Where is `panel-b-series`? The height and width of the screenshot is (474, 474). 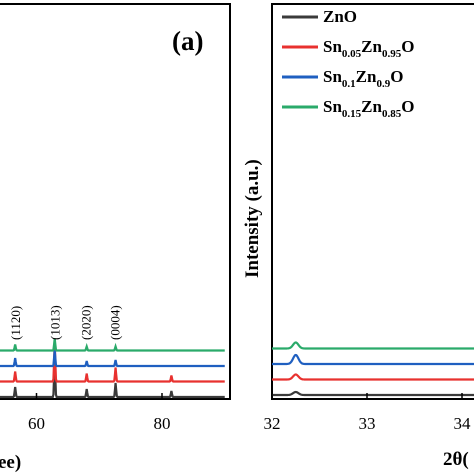
panel-b-series is located at coordinates (373, 369).